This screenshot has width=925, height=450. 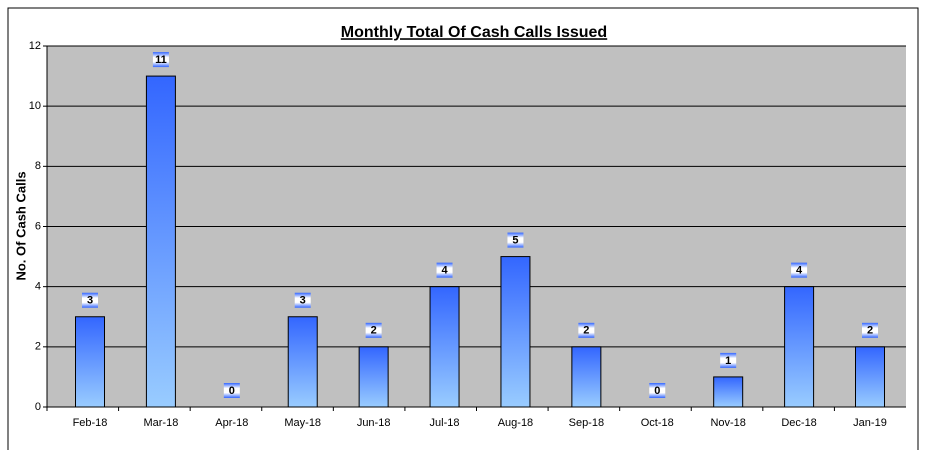 What do you see at coordinates (798, 423) in the screenshot?
I see `x-tick-label: Dec-18` at bounding box center [798, 423].